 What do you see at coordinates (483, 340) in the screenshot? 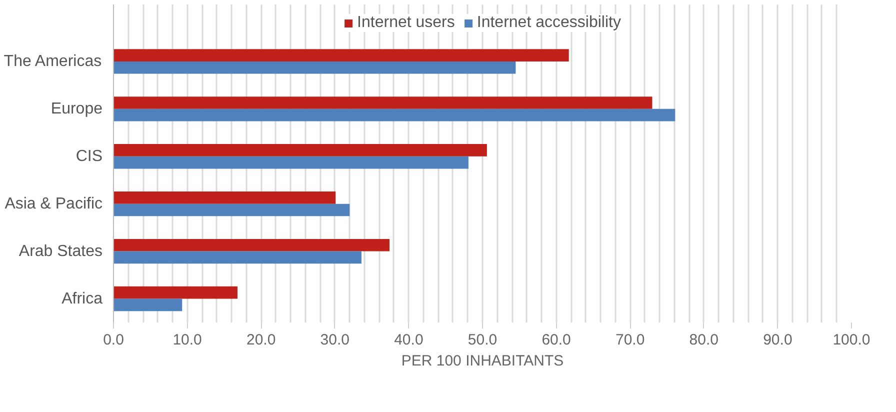
I see `x-tick-label: 50.0` at bounding box center [483, 340].